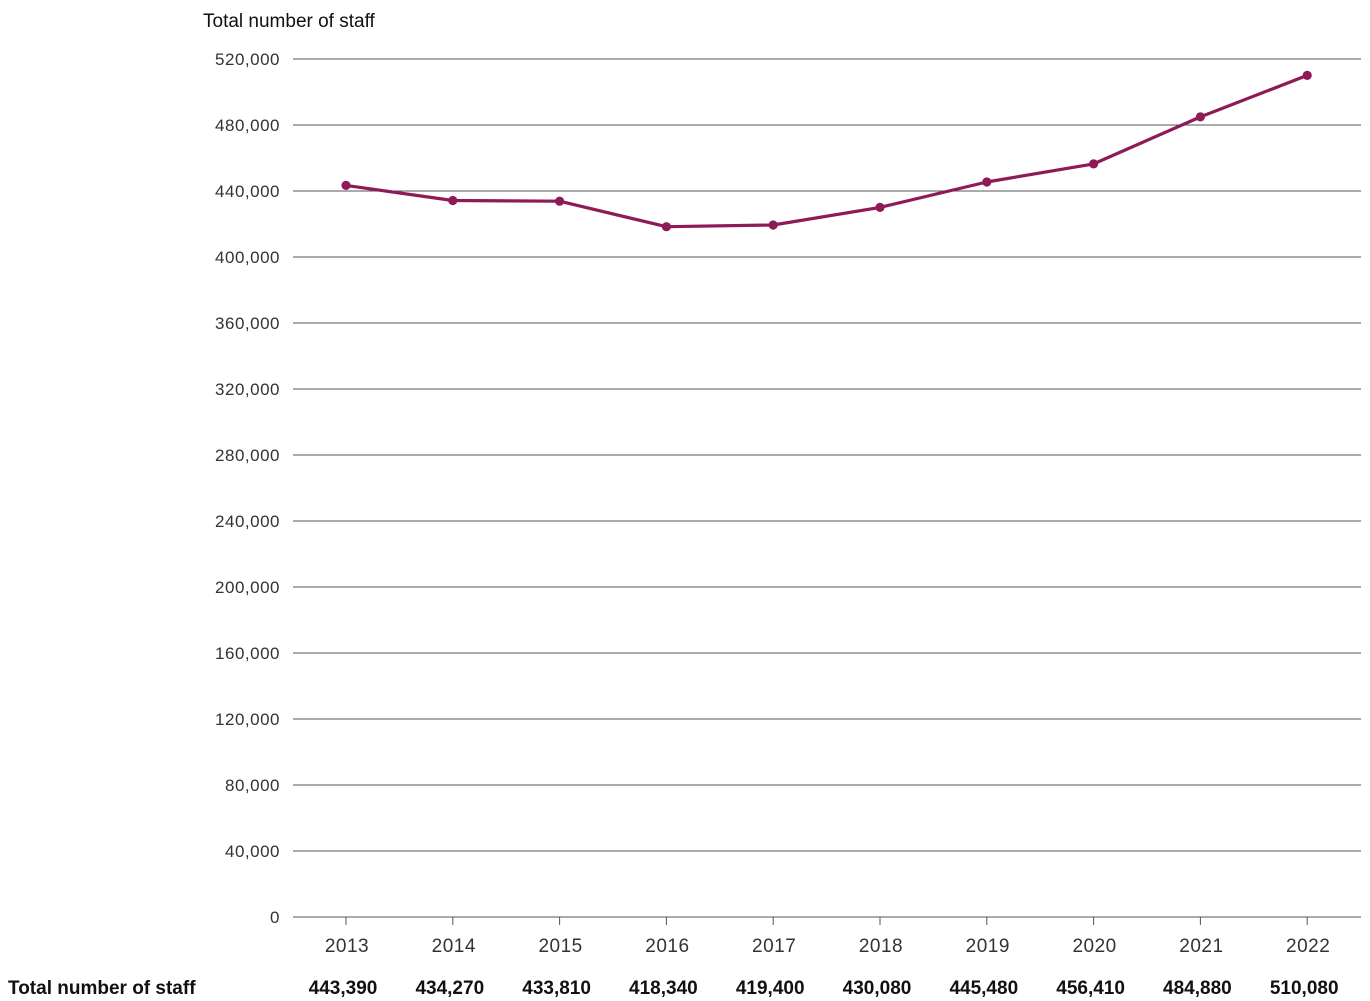 This screenshot has height=1001, width=1370. I want to click on table-value: 443,390, so click(343, 988).